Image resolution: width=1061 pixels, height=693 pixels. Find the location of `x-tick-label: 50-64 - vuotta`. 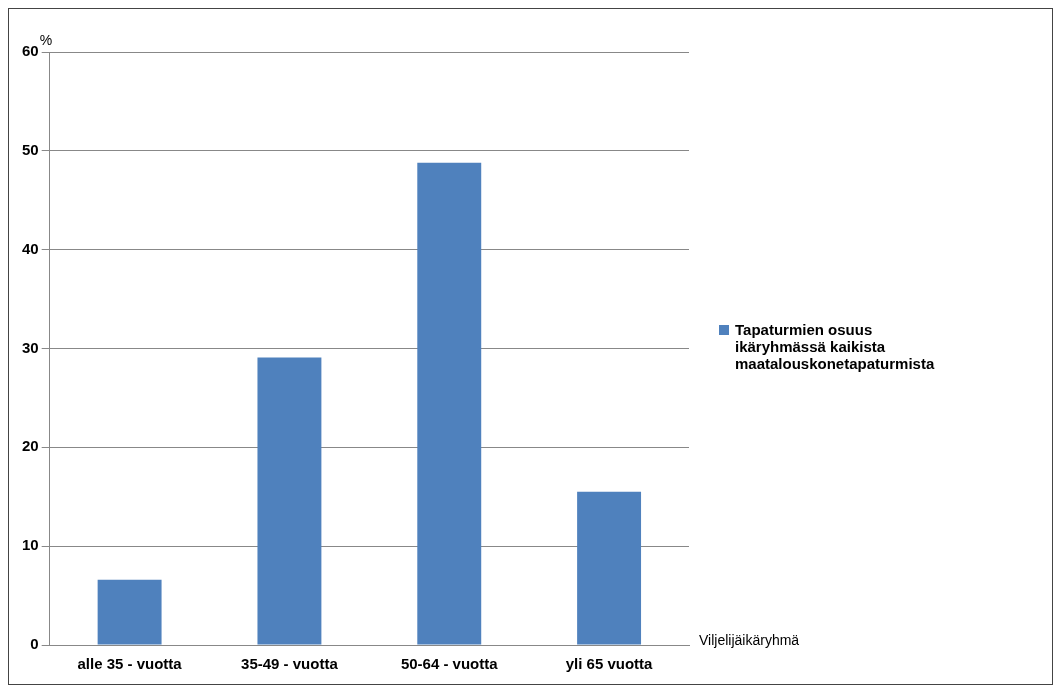

x-tick-label: 50-64 - vuotta is located at coordinates (449, 663).